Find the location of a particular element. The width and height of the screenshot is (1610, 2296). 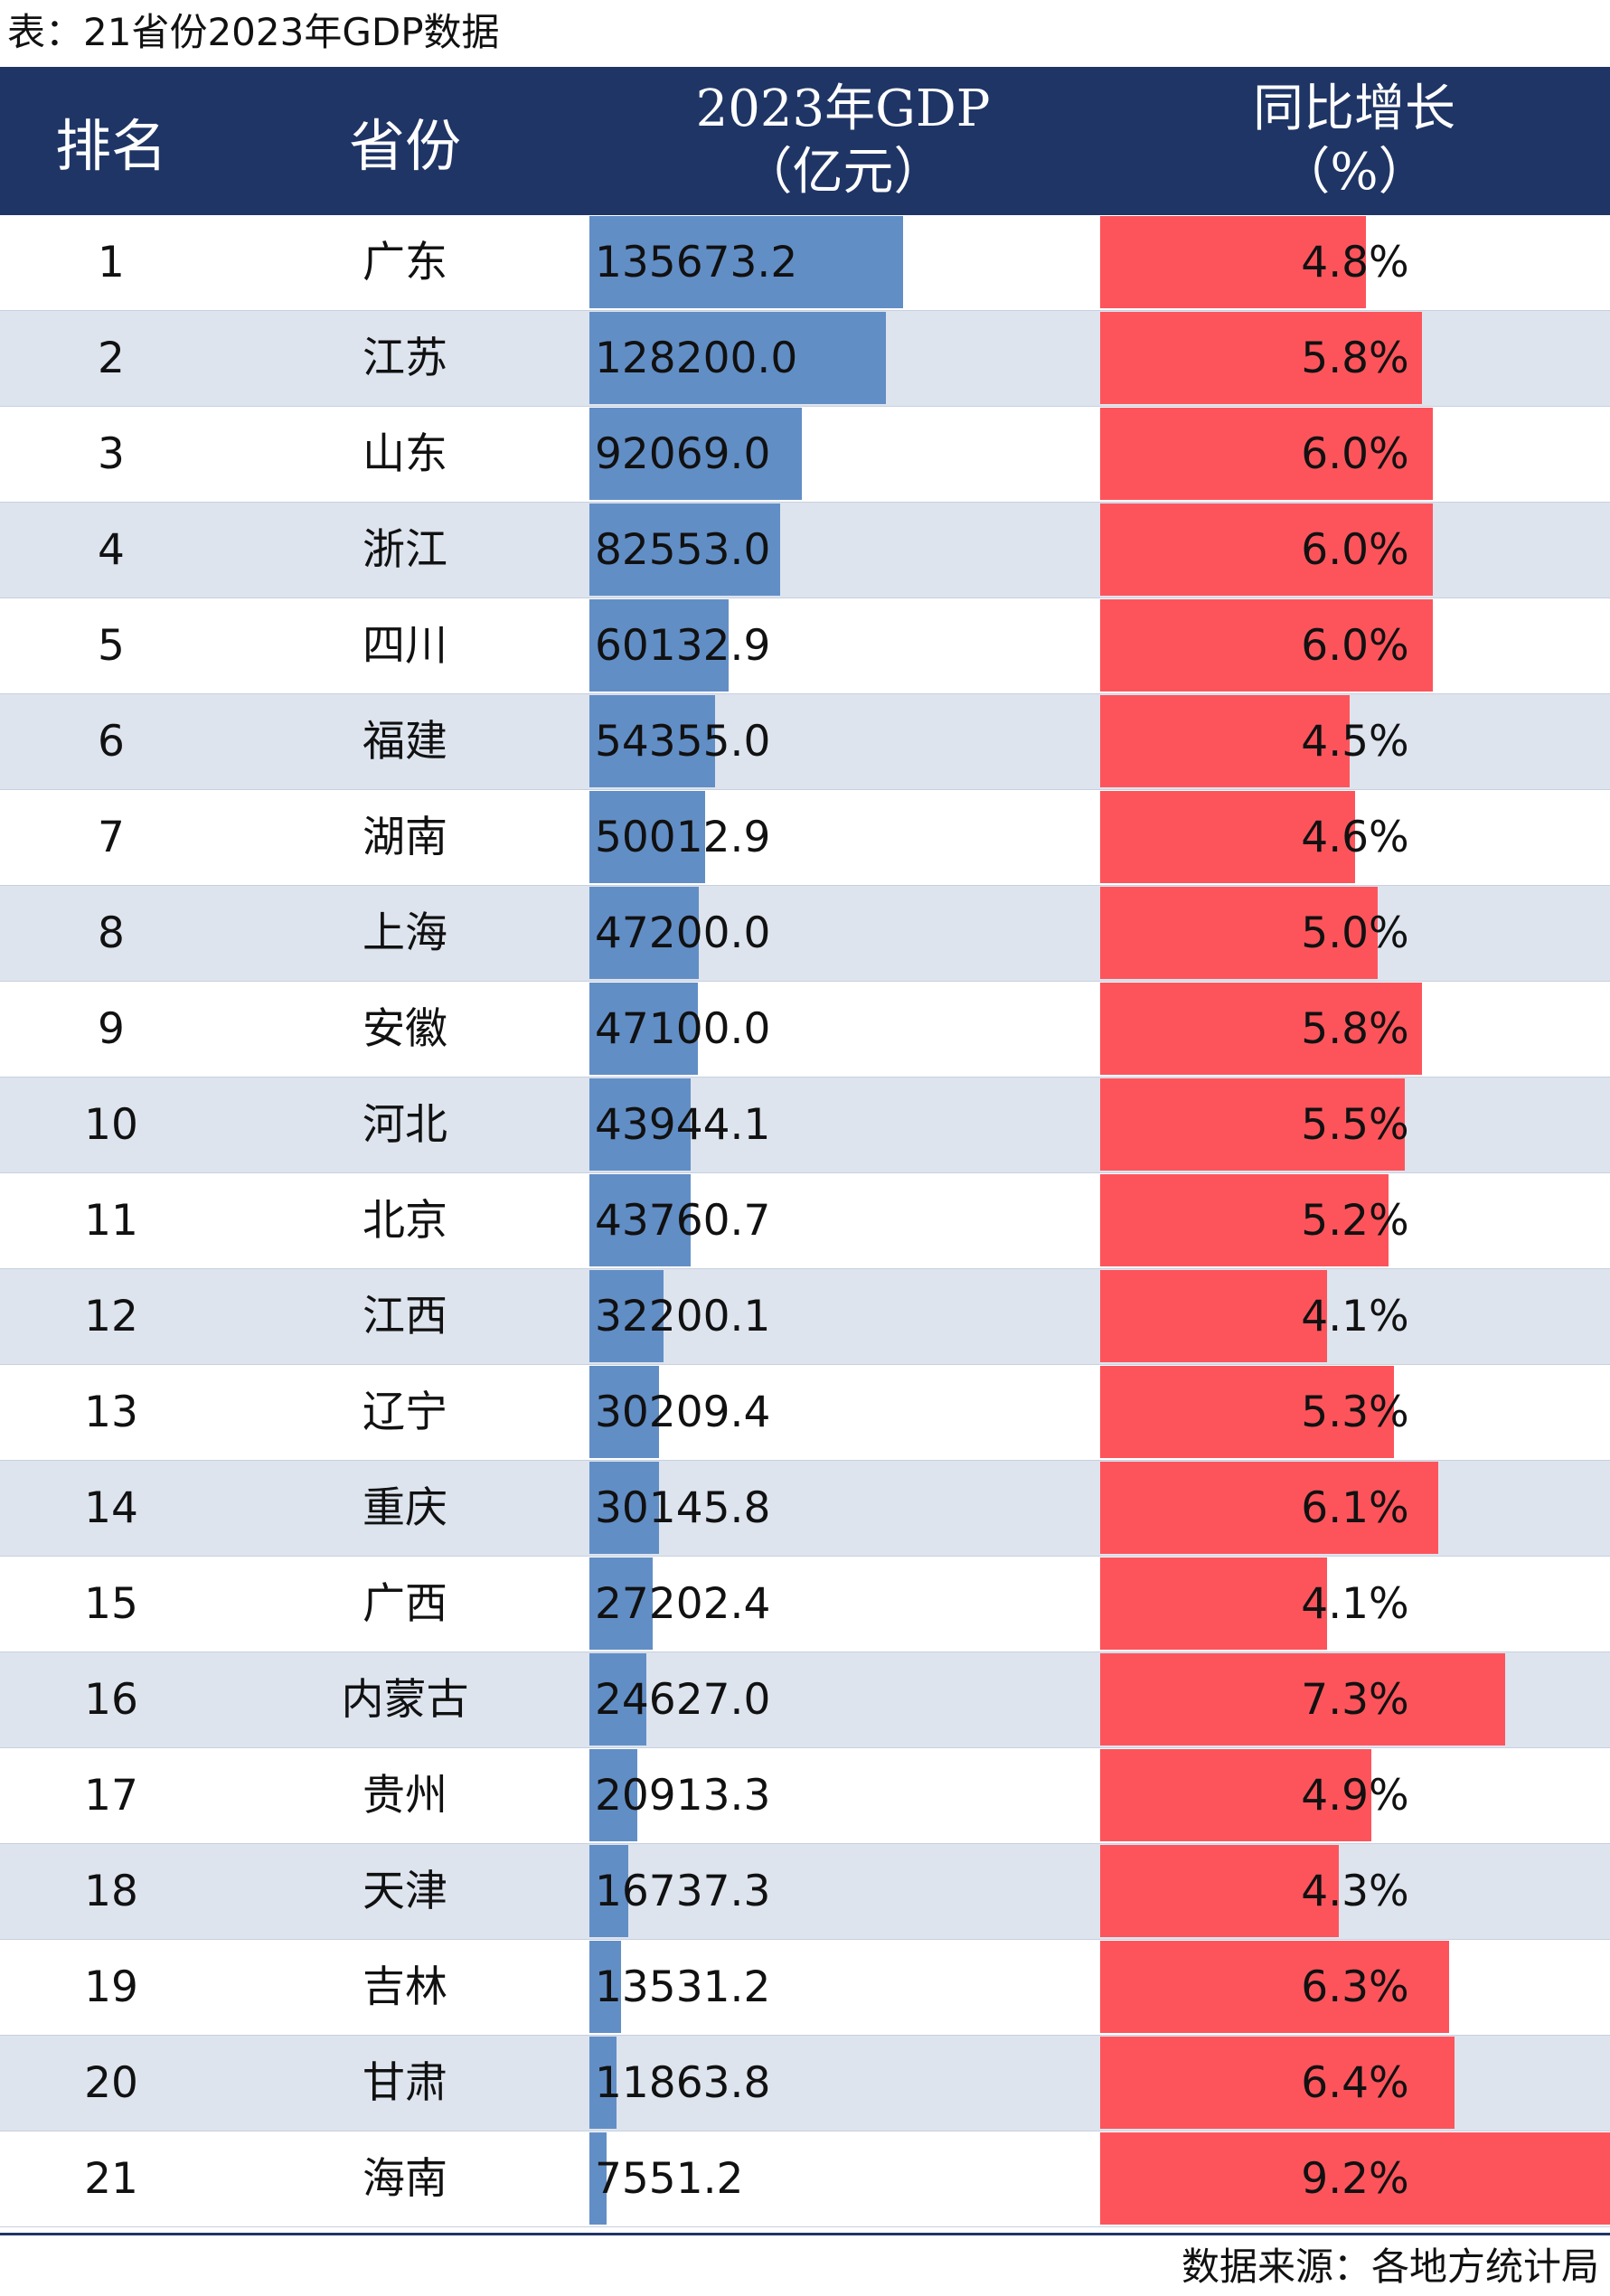

table-row: 17 贵州 20913.3 4.9% is located at coordinates (805, 1796).